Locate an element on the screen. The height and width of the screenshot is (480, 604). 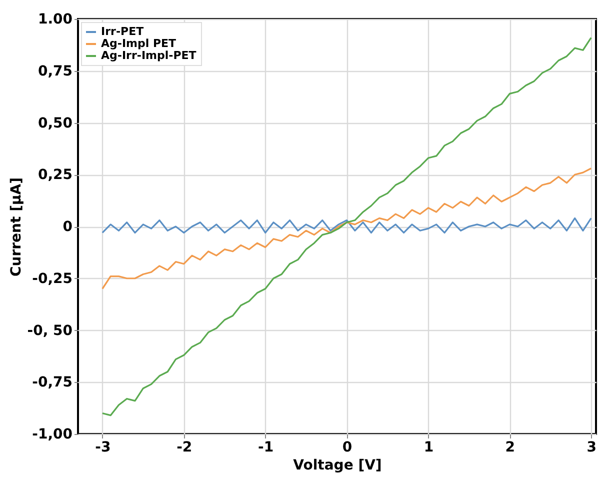
y-tick-label: 1.00 is located at coordinates (55, 20).